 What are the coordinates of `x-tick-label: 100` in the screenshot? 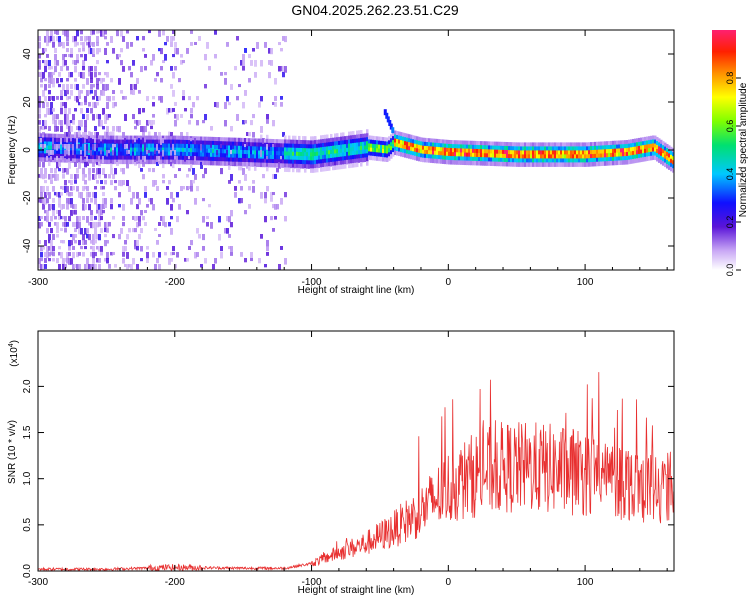 It's located at (585, 582).